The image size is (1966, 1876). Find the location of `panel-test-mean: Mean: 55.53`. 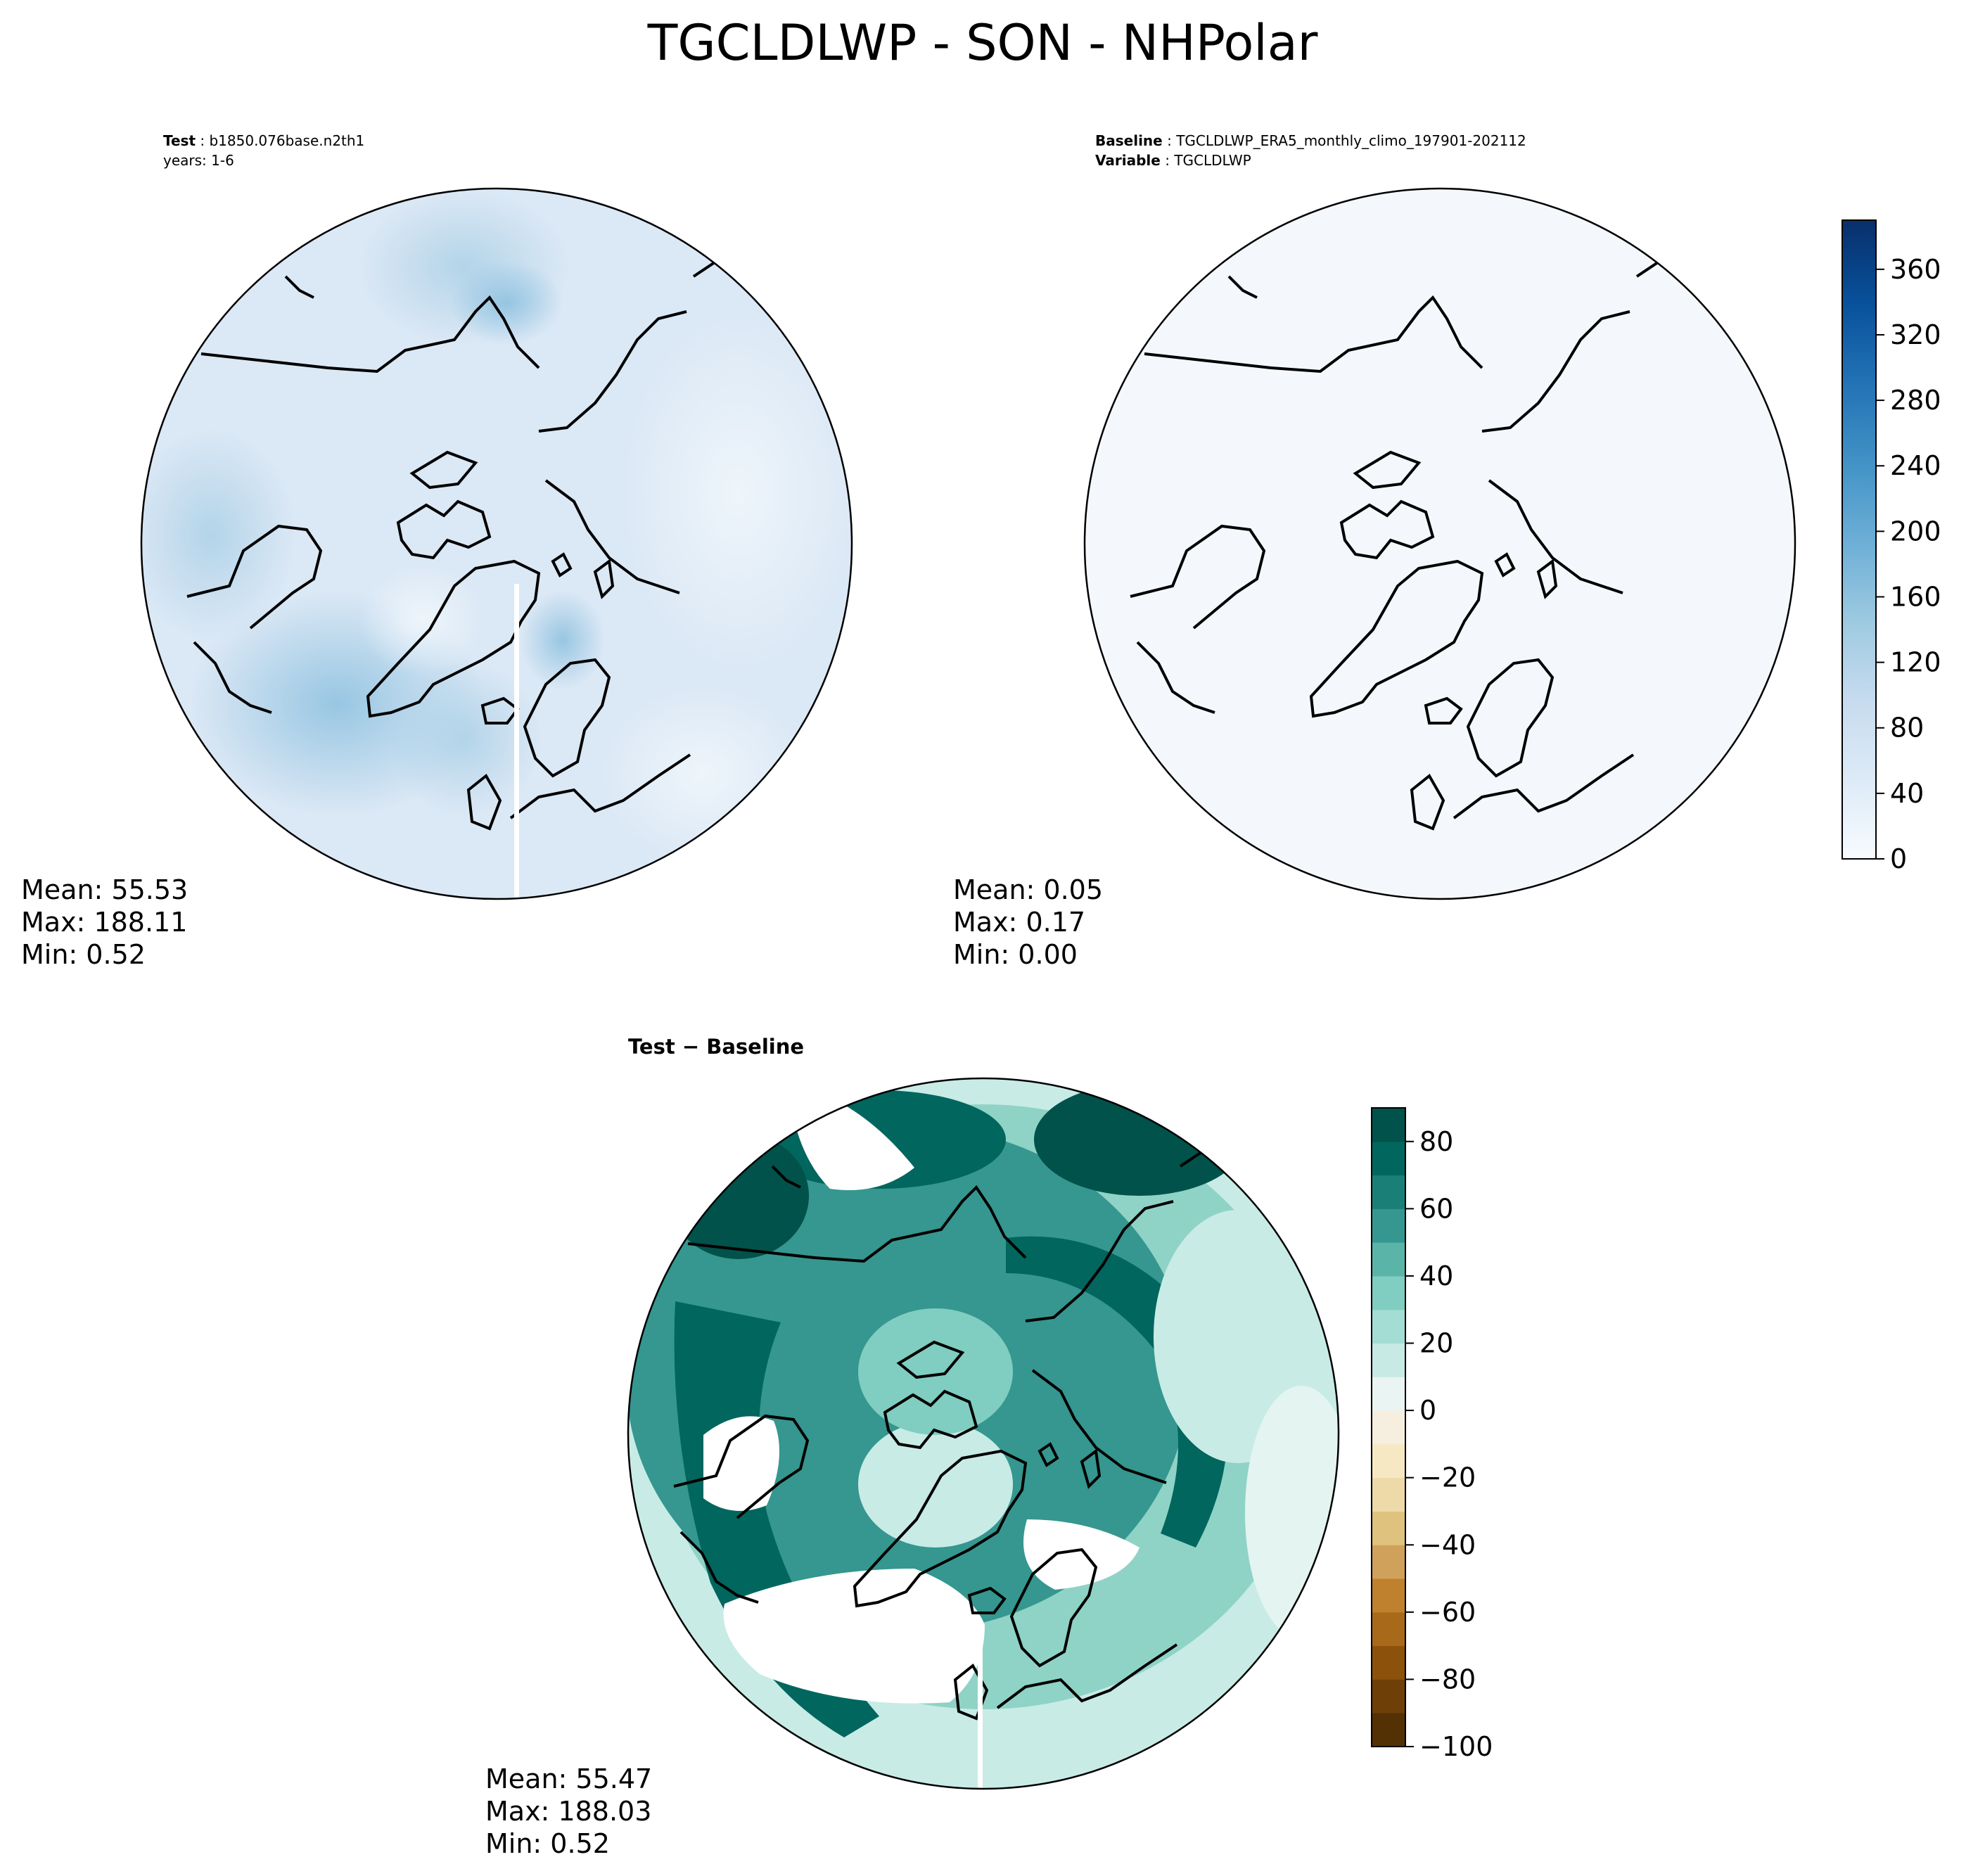

panel-test-mean: Mean: 55.53 is located at coordinates (104, 889).